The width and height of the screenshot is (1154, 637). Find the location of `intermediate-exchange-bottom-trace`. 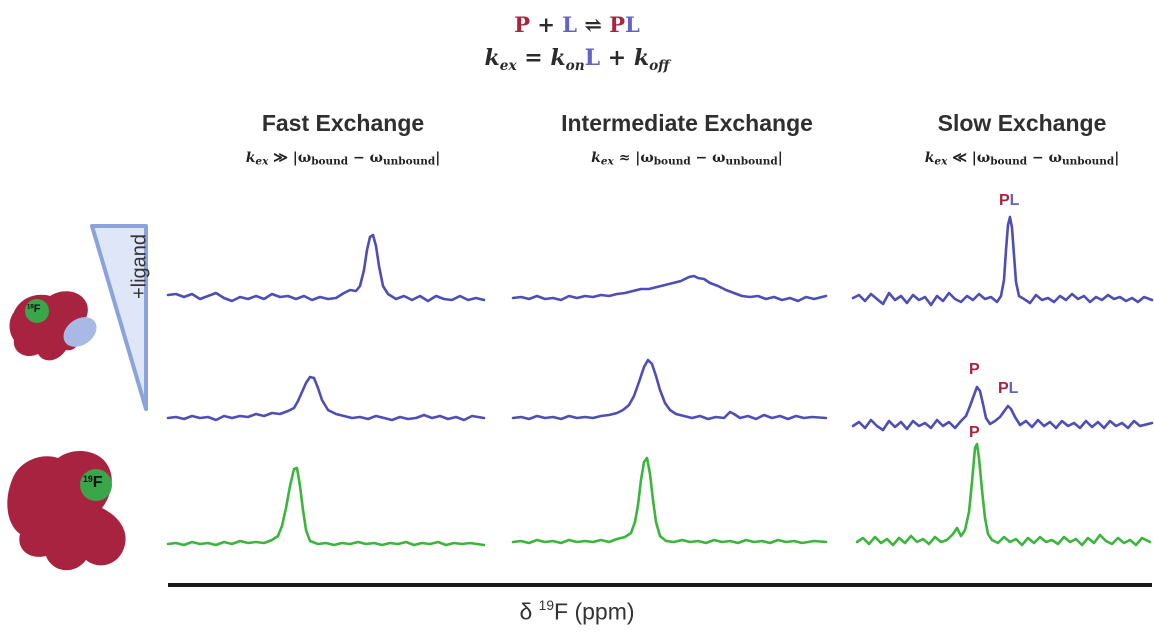

intermediate-exchange-bottom-trace is located at coordinates (669, 500).